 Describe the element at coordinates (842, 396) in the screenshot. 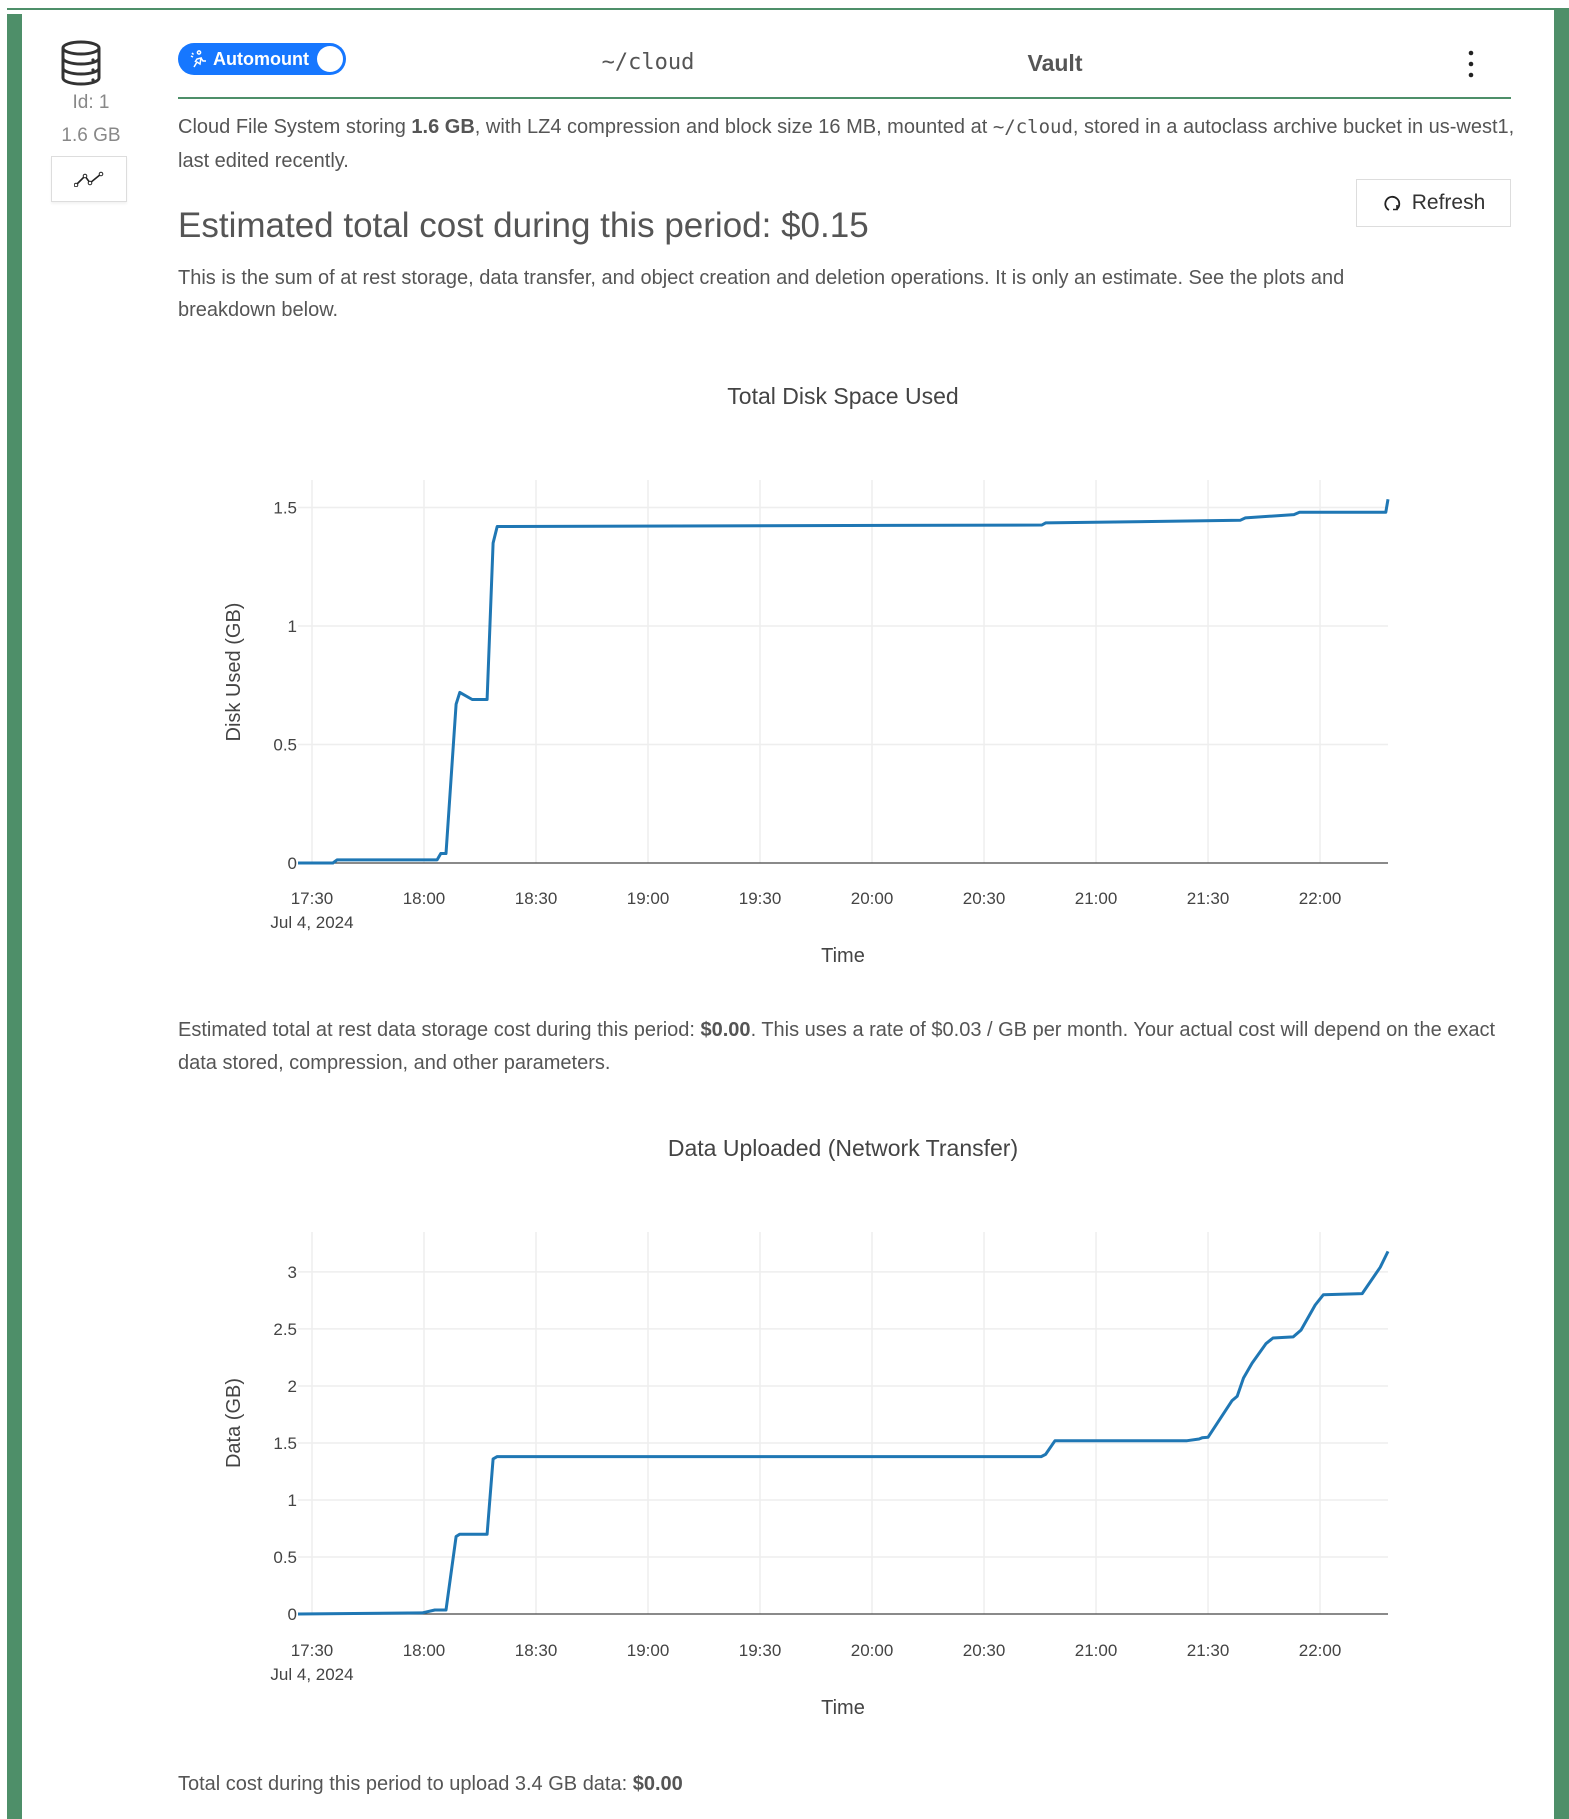

I see `chart-title: Total Disk Space Used` at that location.